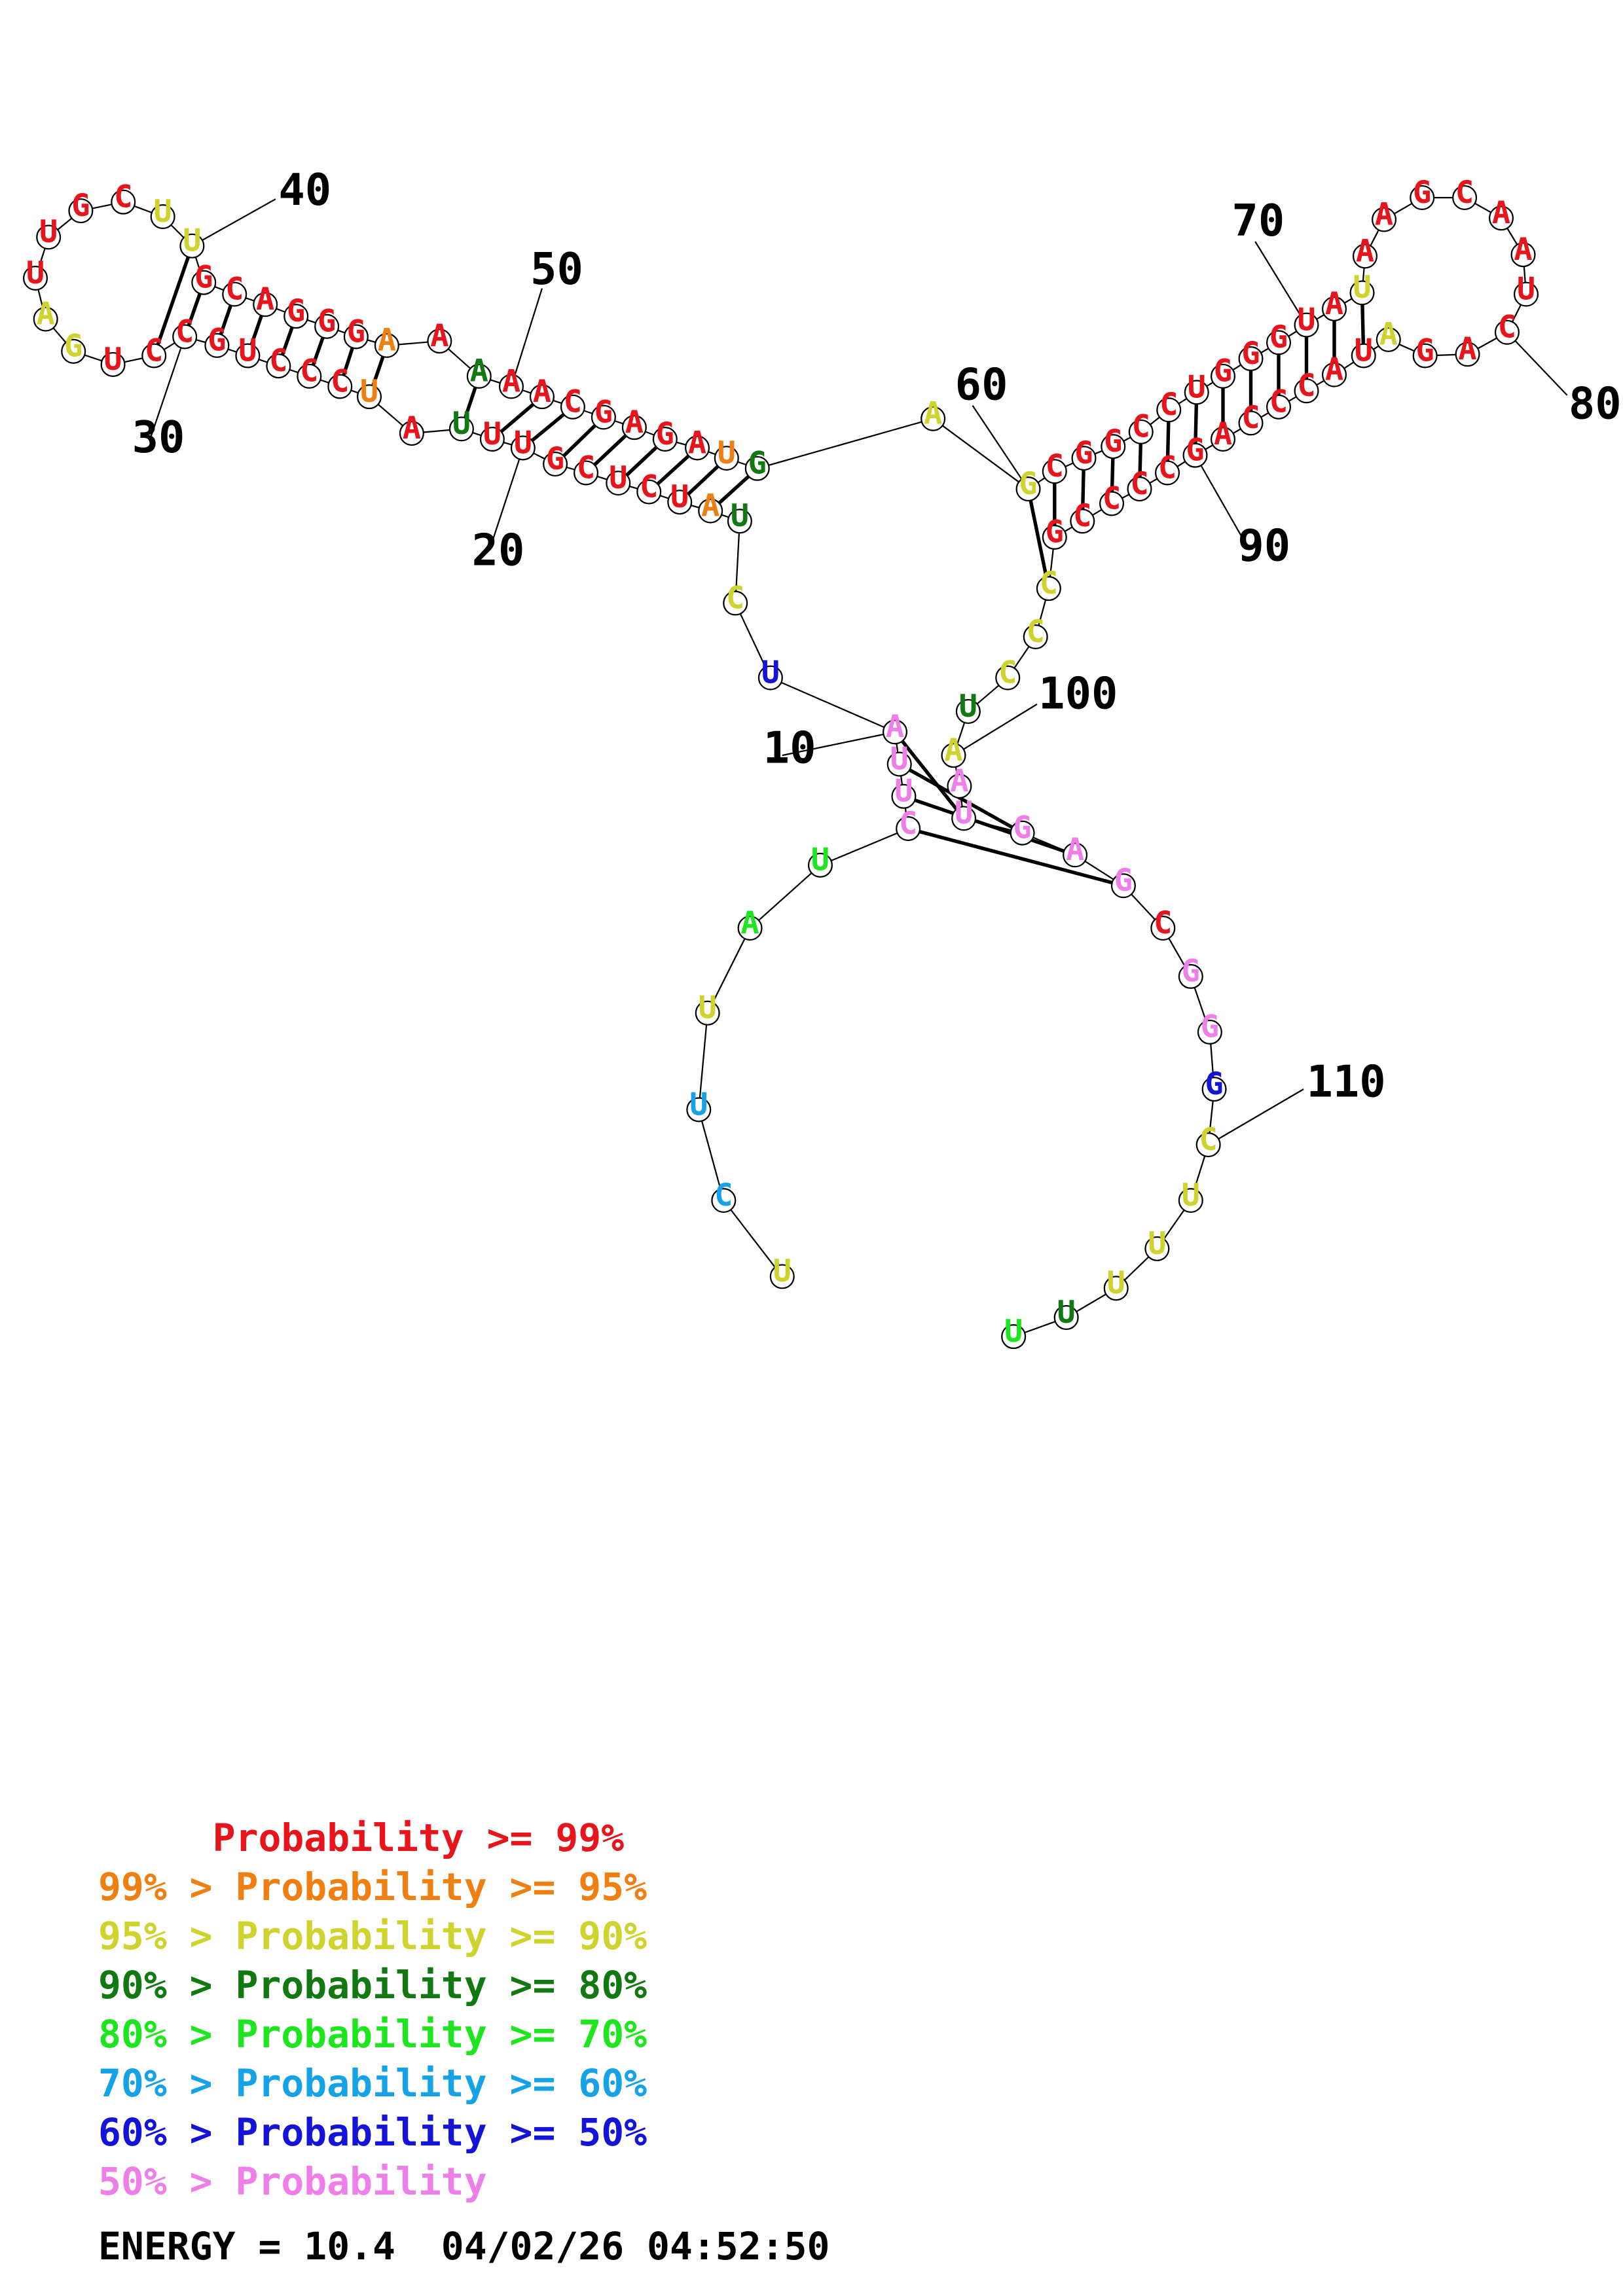 The height and width of the screenshot is (2296, 1623). What do you see at coordinates (441, 2033) in the screenshot?
I see `legend-label: Probability >= 70%` at bounding box center [441, 2033].